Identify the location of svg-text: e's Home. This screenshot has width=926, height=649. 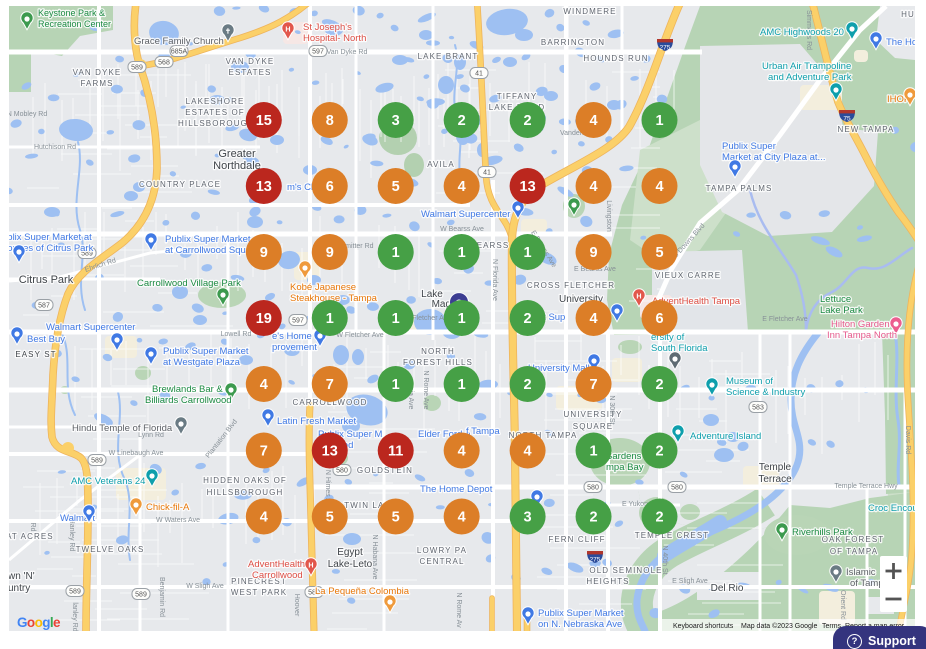
(292, 336).